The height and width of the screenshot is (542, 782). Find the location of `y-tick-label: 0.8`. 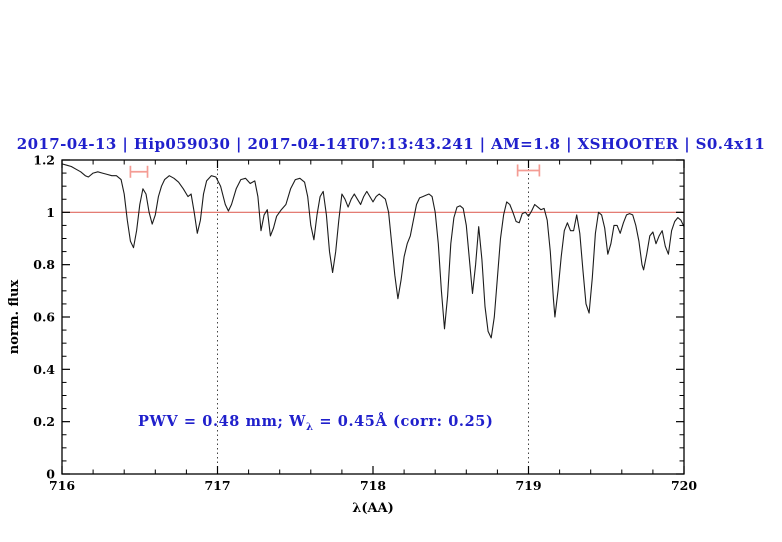

y-tick-label: 0.8 is located at coordinates (44, 264).